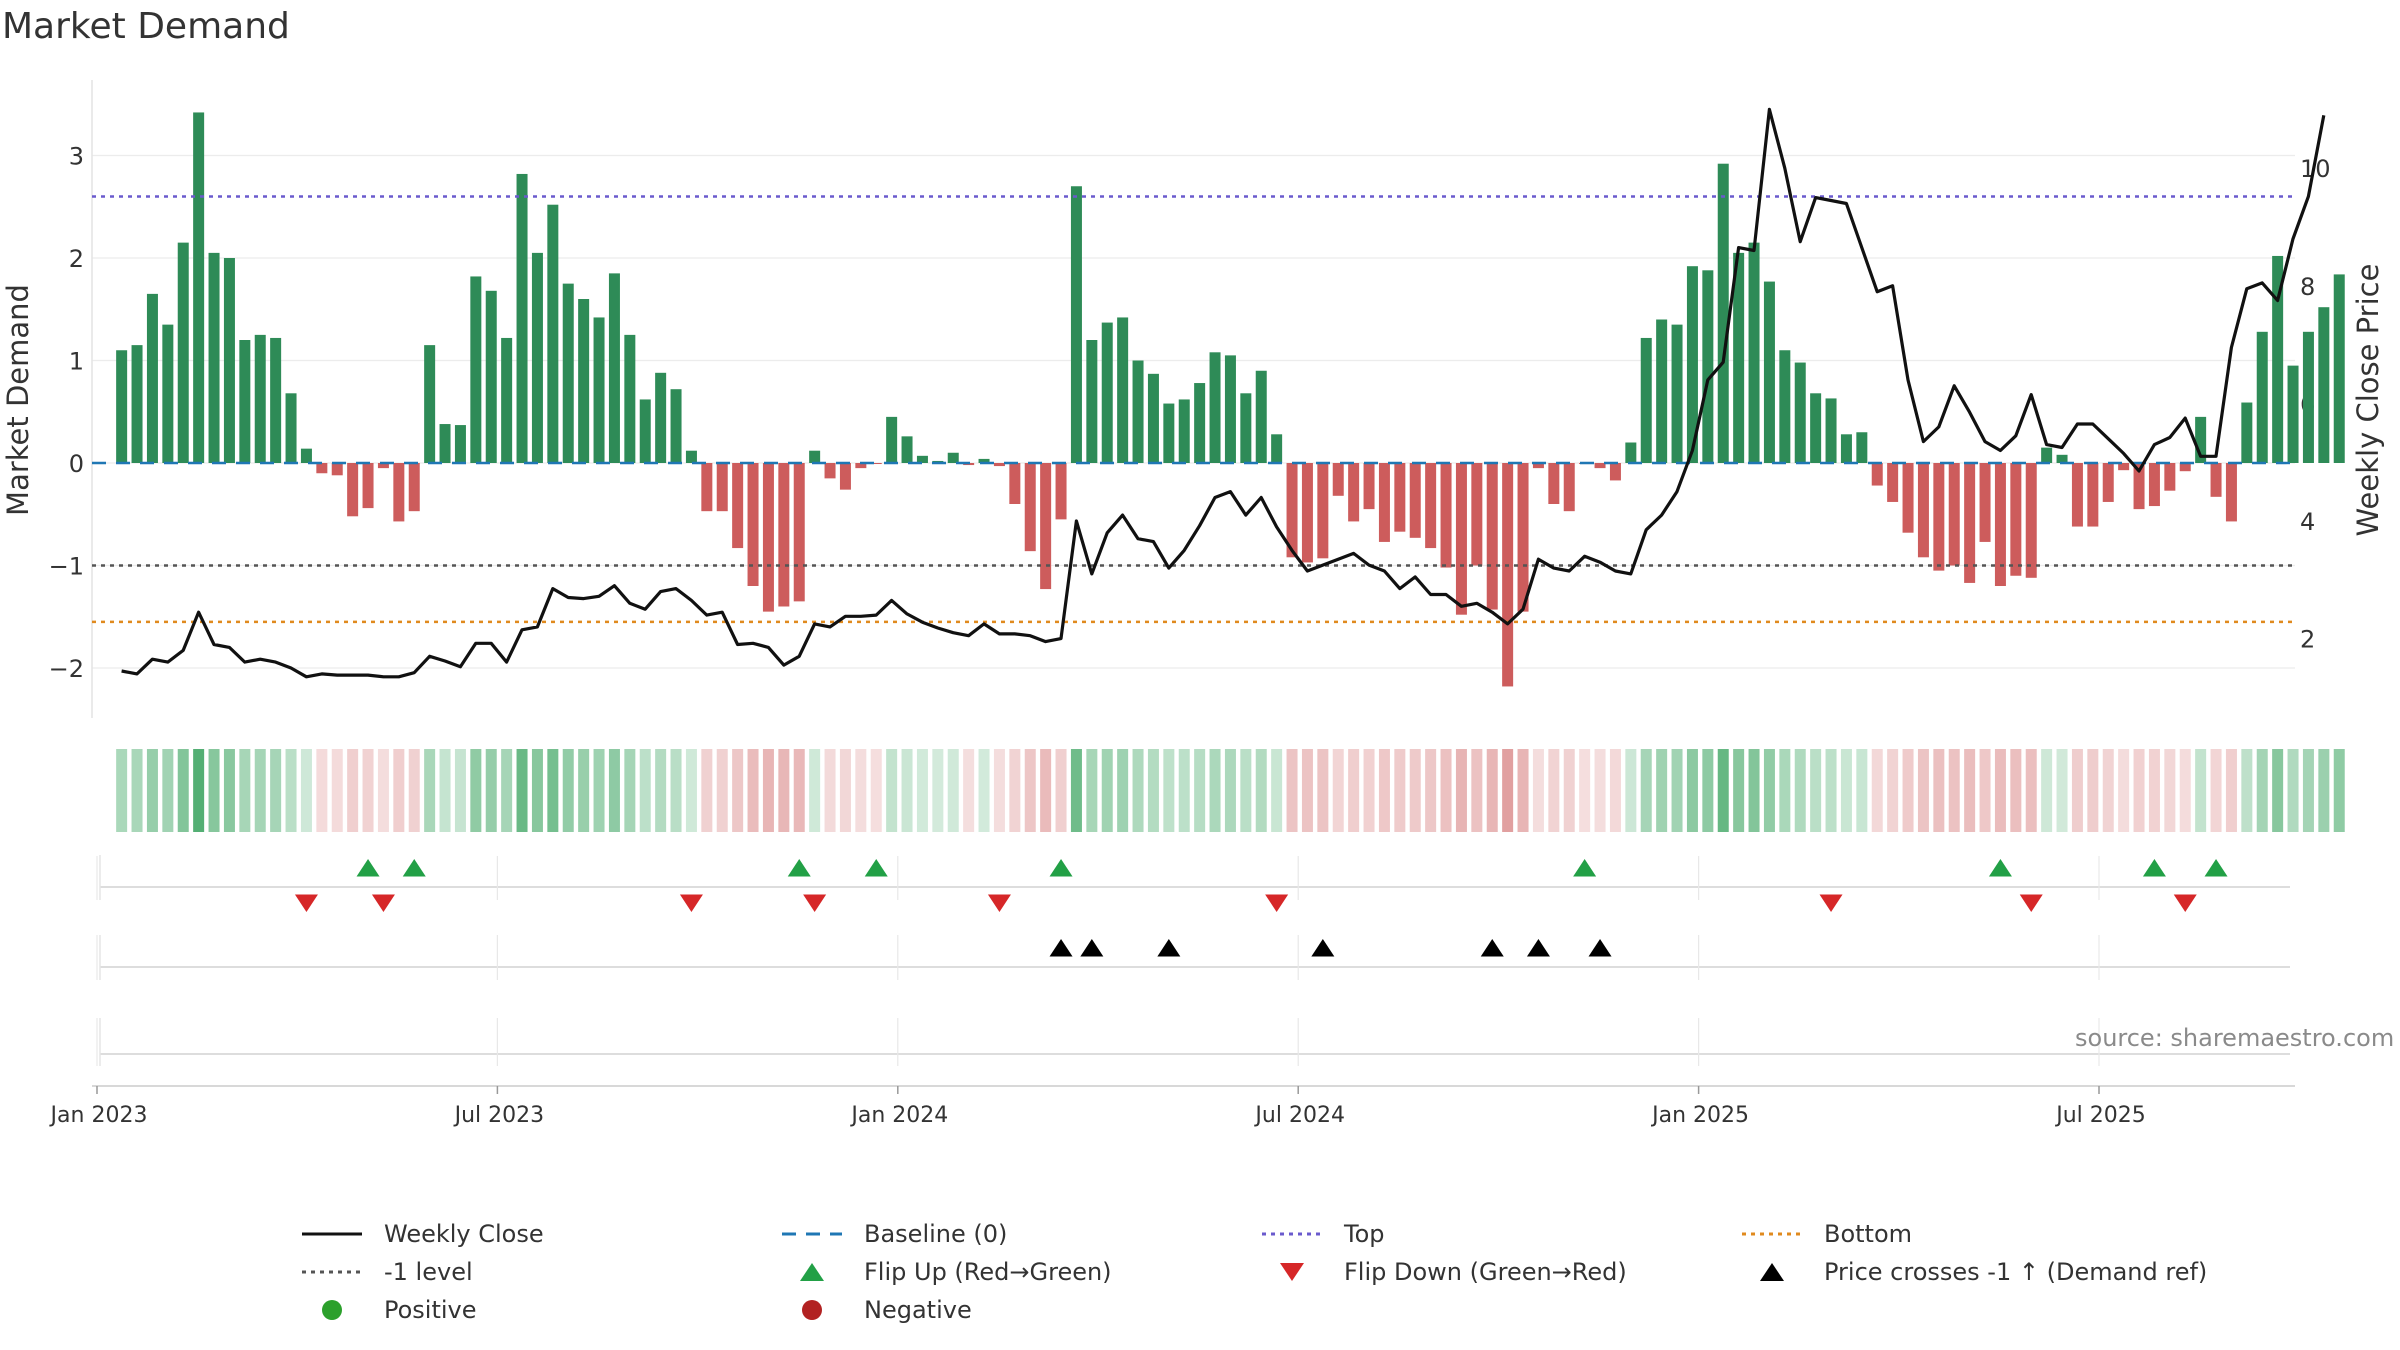 Image resolution: width=2400 pixels, height=1350 pixels. Describe the element at coordinates (499, 1115) in the screenshot. I see `x-tick-label: Jul 2023` at that location.